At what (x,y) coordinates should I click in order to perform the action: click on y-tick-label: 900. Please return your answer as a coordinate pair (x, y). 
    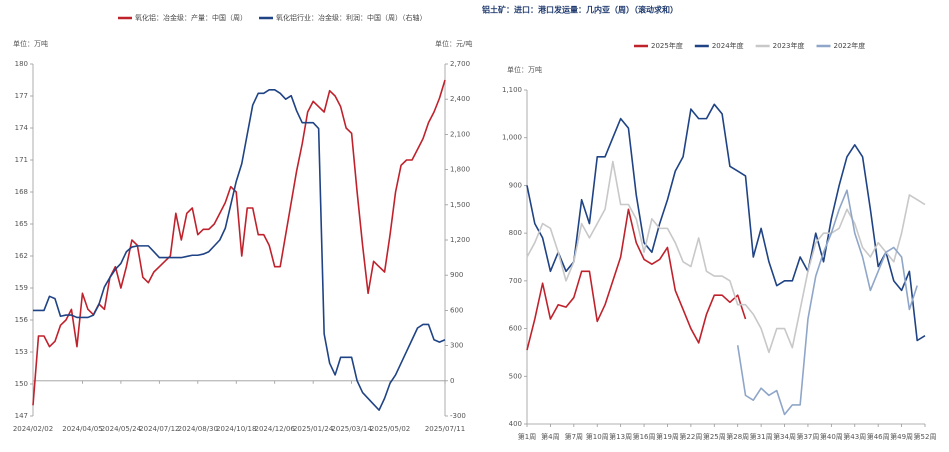
    Looking at the image, I should click on (515, 185).